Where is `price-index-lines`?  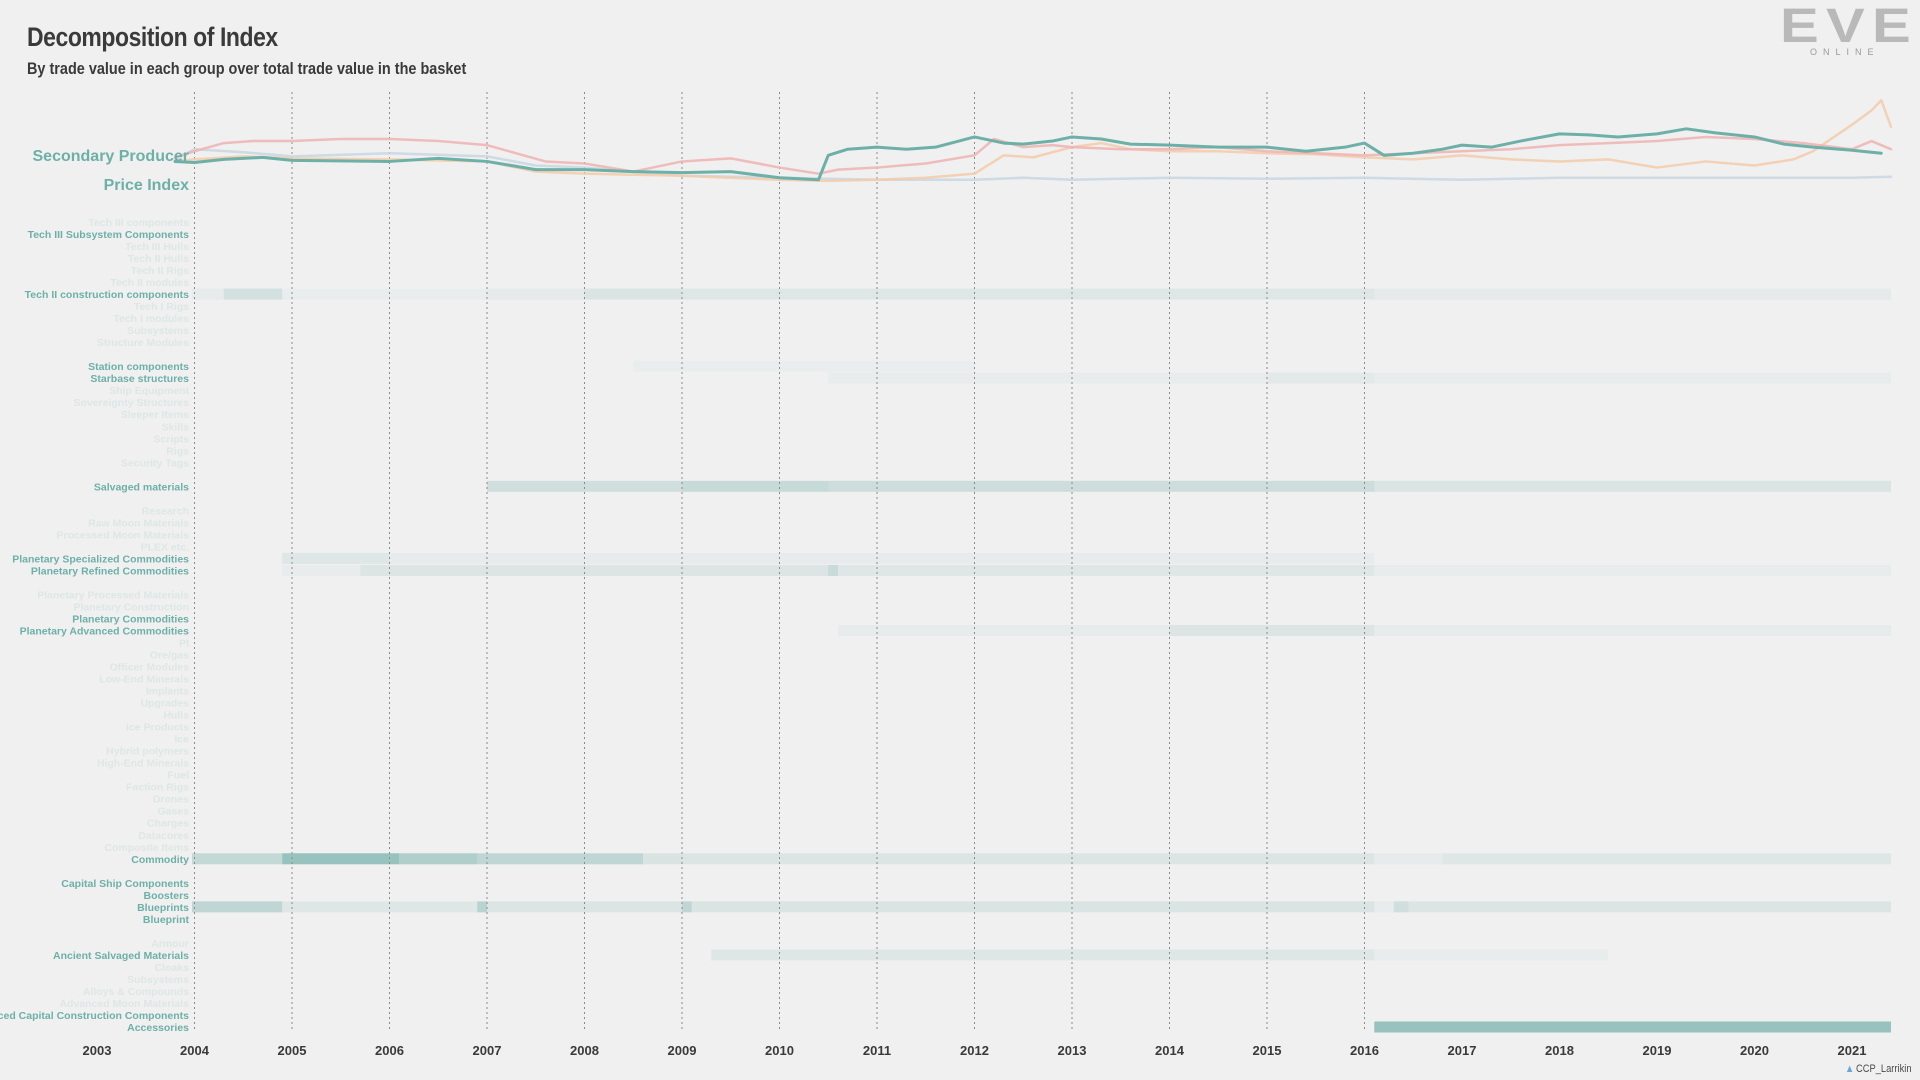 price-index-lines is located at coordinates (1033, 140).